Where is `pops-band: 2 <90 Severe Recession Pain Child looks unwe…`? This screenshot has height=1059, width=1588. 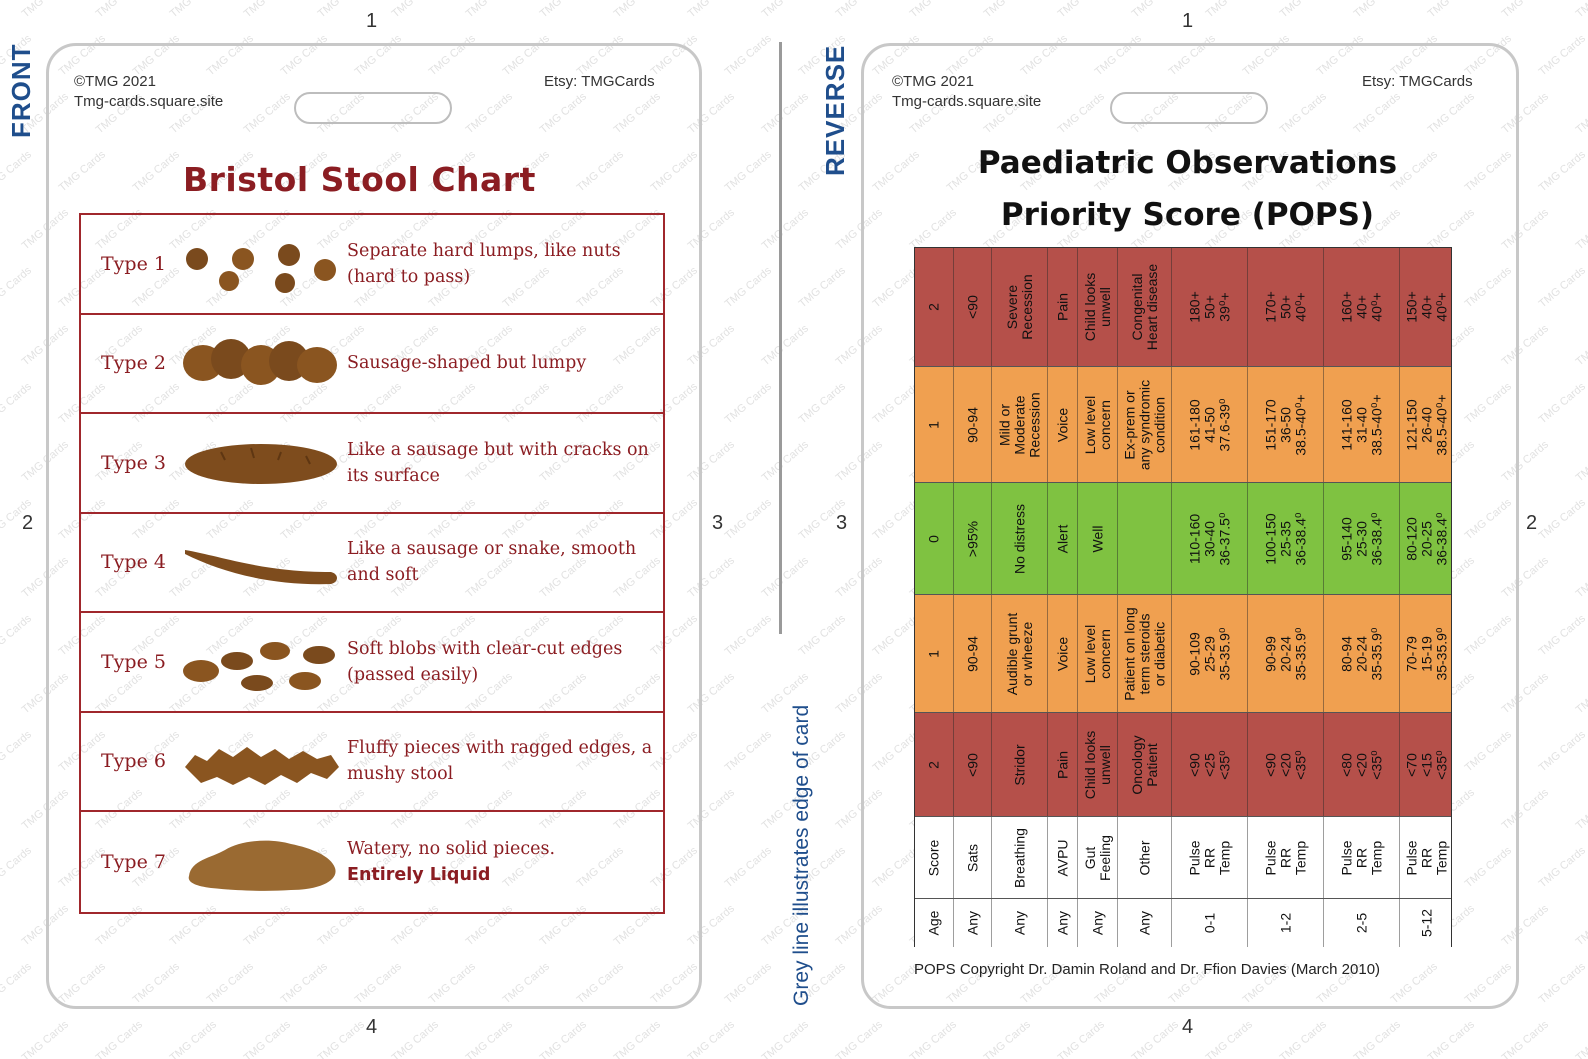
pops-band: 2 <90 Severe Recession Pain Child looks unwe… is located at coordinates (1183, 307).